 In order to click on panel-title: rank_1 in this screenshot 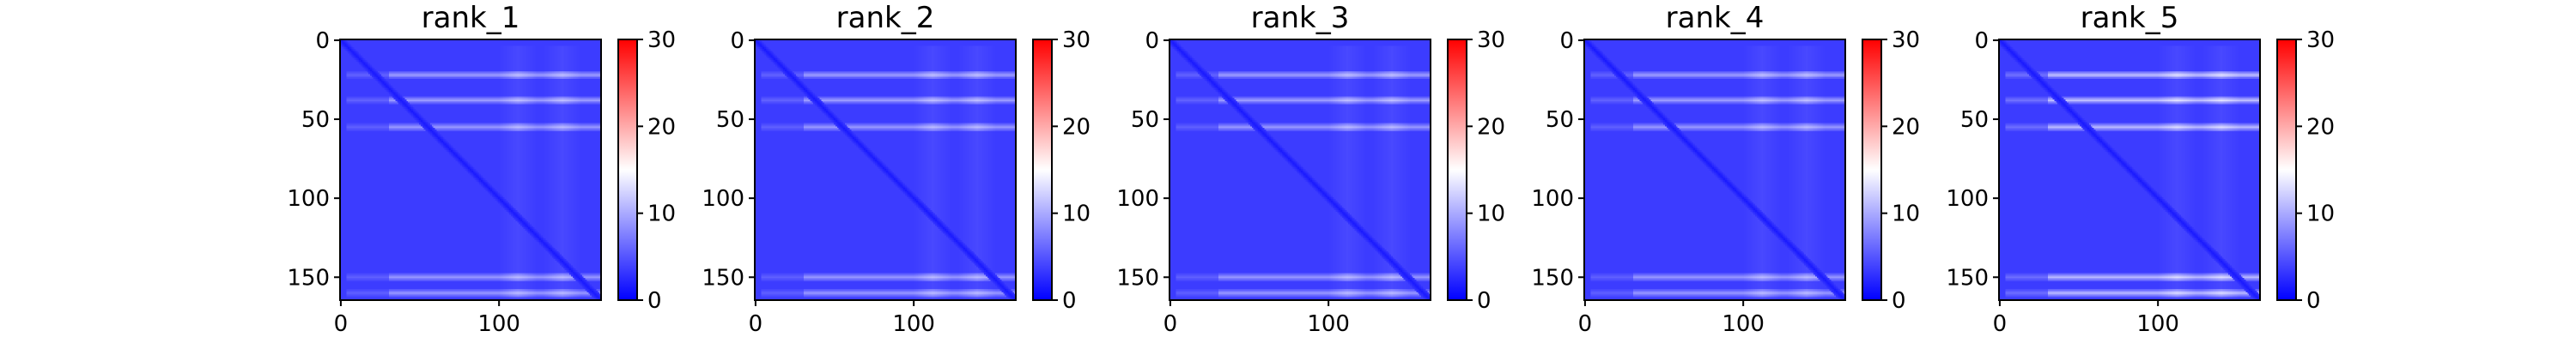, I will do `click(471, 18)`.